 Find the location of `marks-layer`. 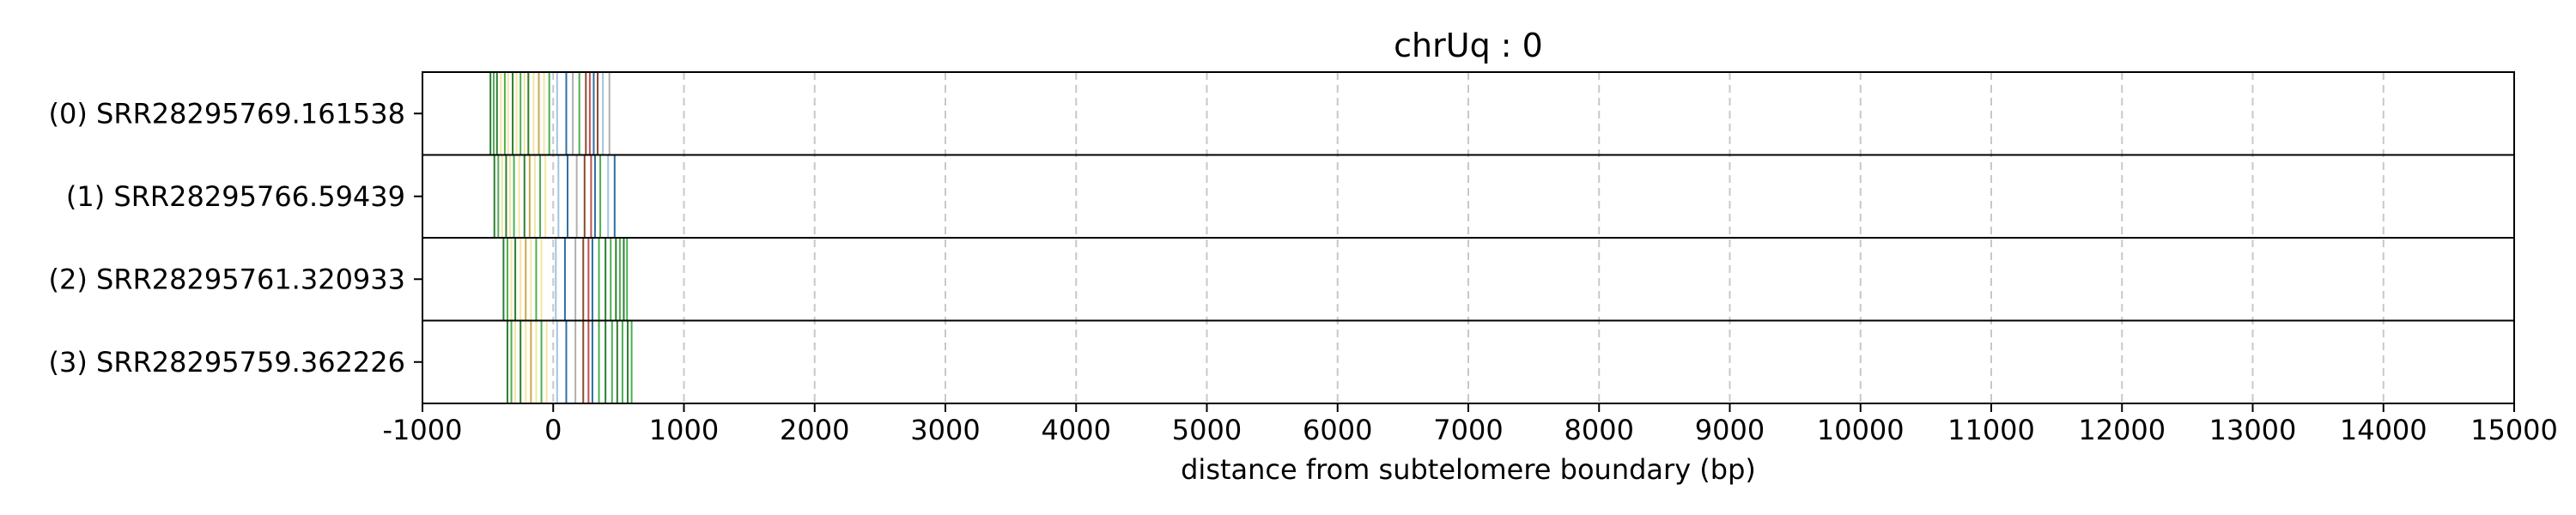

marks-layer is located at coordinates (561, 238).